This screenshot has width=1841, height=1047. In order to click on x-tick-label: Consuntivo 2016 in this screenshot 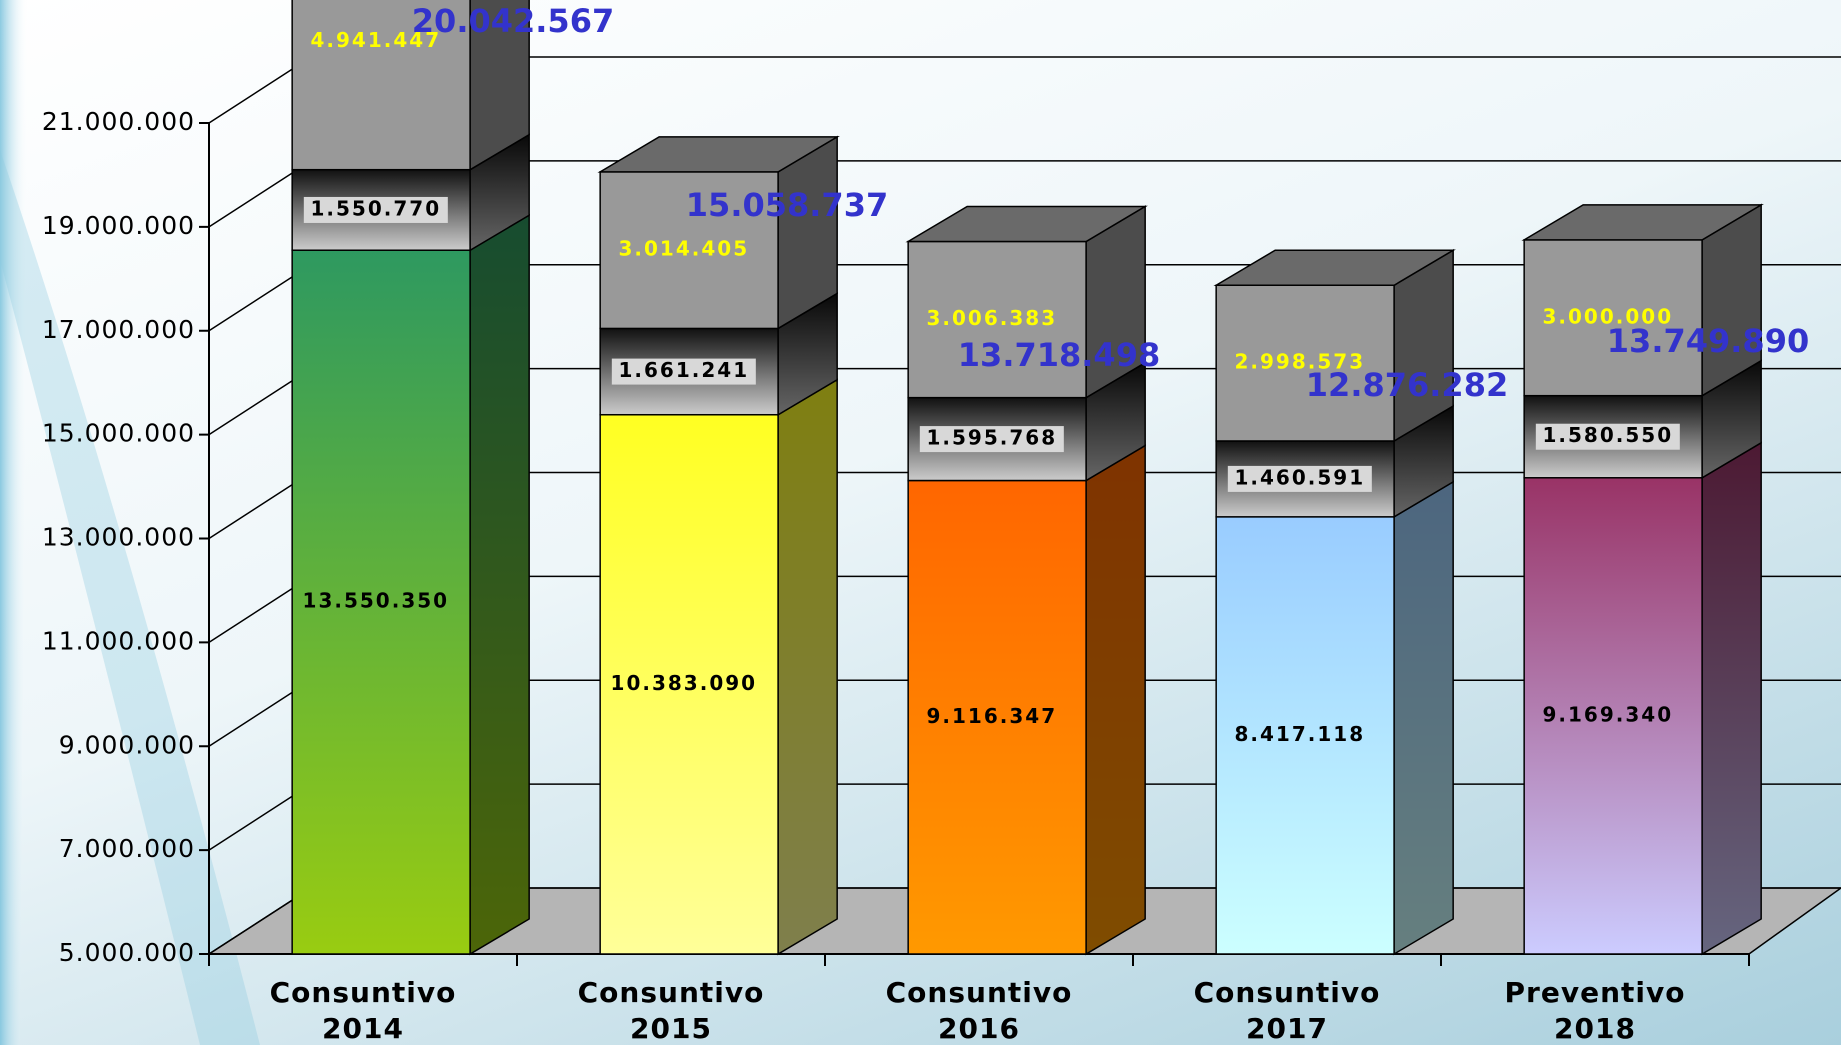, I will do `click(979, 1010)`.